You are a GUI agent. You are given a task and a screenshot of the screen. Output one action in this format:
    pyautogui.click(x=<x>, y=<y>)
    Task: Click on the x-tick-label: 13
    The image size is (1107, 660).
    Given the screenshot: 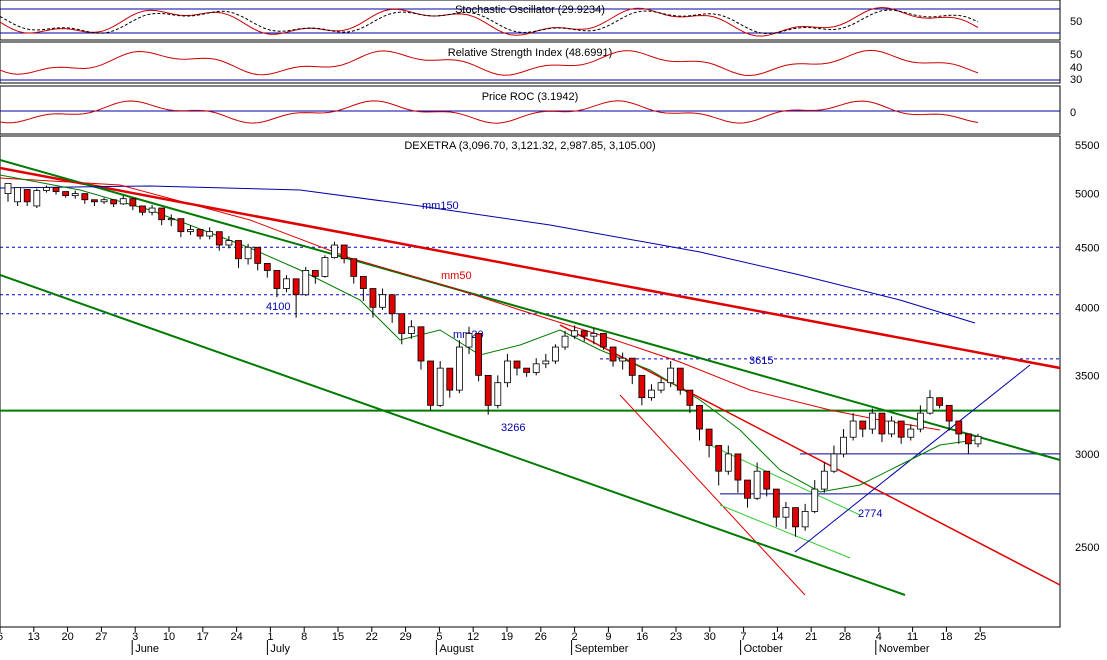 What is the action you would take?
    pyautogui.click(x=34, y=637)
    